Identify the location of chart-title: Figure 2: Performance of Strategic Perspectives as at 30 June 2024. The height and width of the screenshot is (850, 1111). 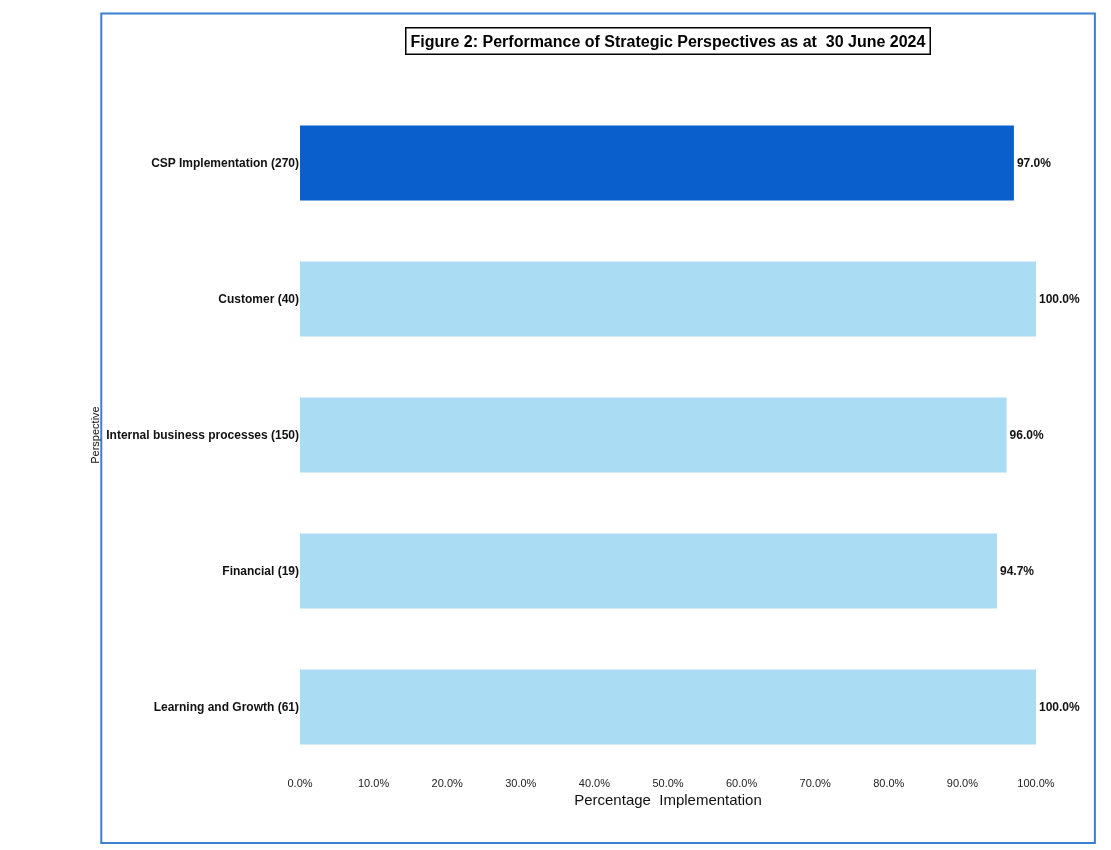
(668, 41).